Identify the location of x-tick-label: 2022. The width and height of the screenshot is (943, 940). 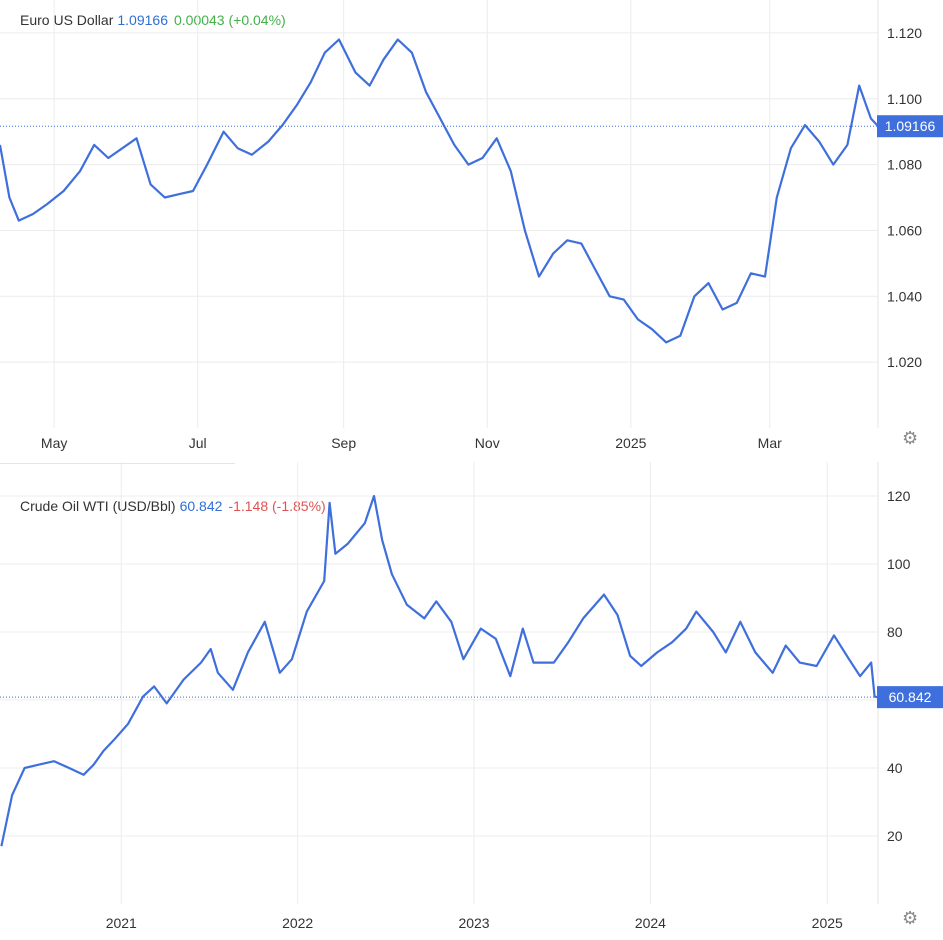
(297, 923).